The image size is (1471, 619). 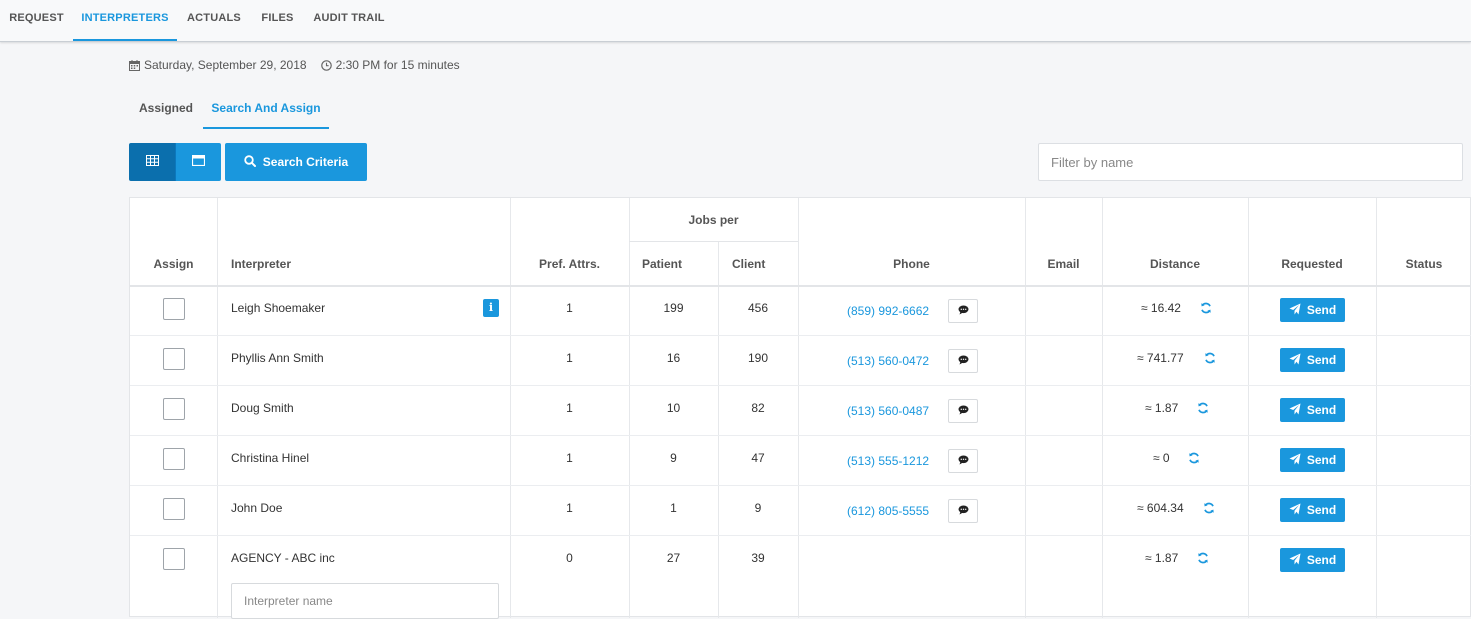 I want to click on interpreter-name-input, so click(x=365, y=601).